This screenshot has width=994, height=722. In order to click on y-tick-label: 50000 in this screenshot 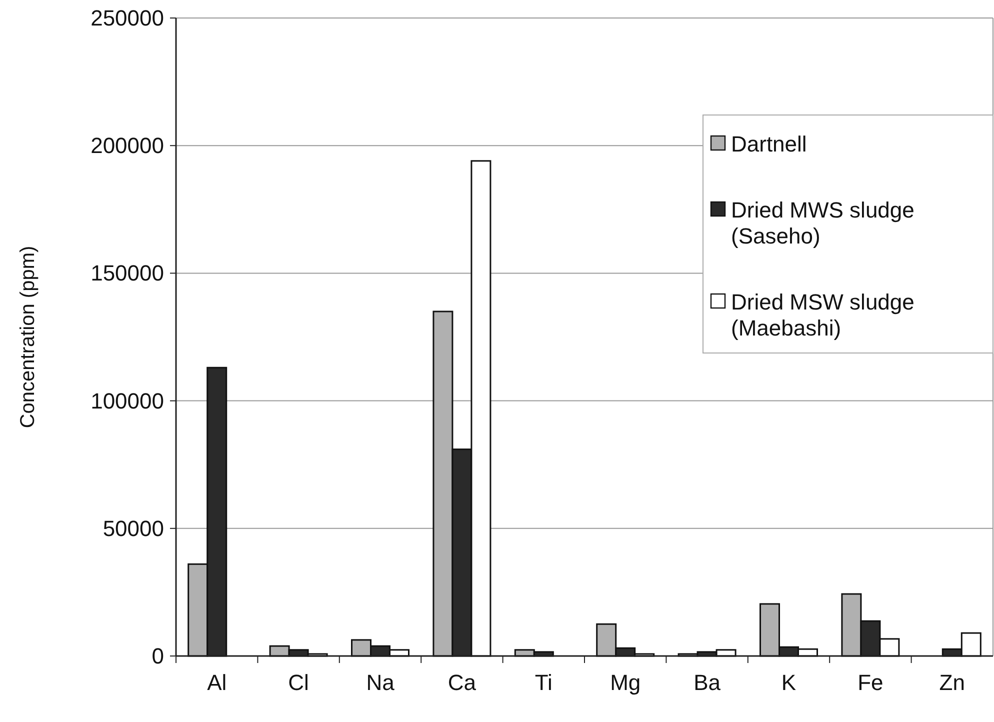, I will do `click(133, 528)`.